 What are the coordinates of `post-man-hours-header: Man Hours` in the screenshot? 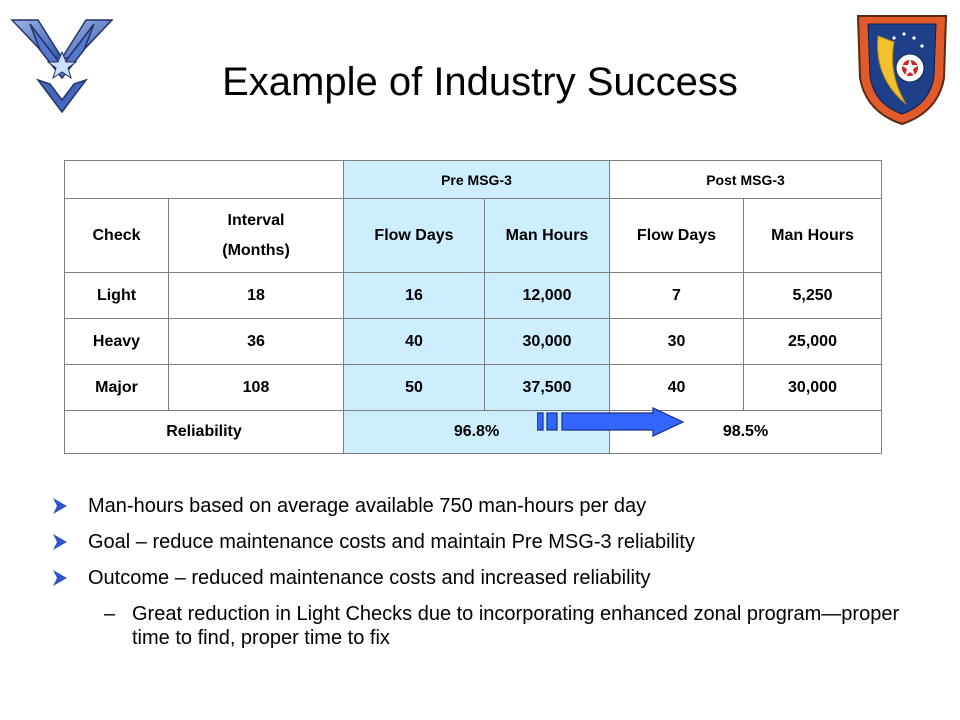 It's located at (812, 235).